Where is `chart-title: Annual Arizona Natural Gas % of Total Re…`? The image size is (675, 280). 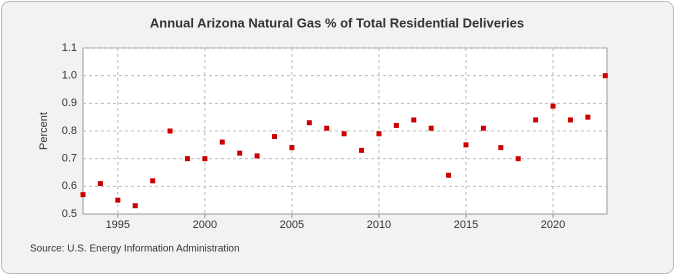 chart-title: Annual Arizona Natural Gas % of Total Re… is located at coordinates (337, 22).